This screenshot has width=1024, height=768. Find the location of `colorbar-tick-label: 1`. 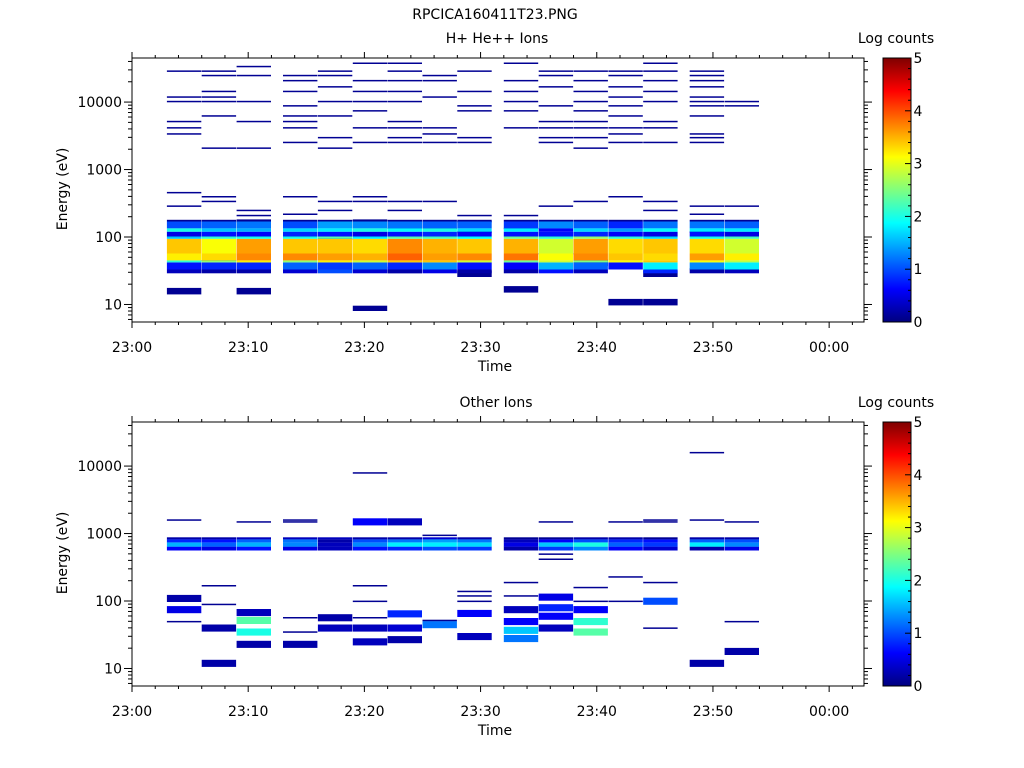

colorbar-tick-label: 1 is located at coordinates (918, 270).